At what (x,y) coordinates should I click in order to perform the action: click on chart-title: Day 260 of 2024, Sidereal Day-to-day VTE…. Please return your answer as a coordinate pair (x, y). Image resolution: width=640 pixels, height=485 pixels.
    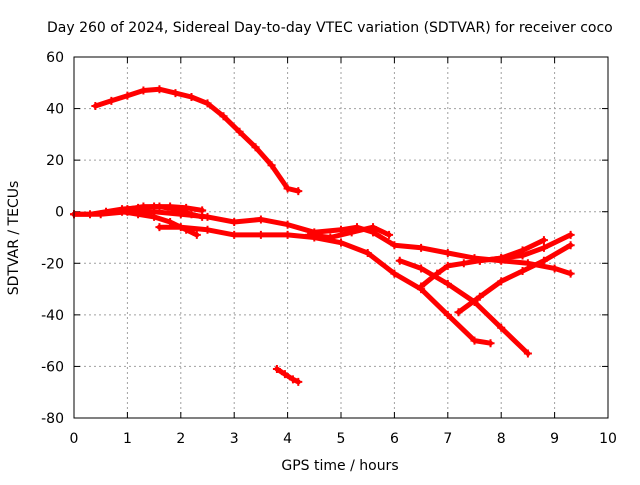
    Looking at the image, I should click on (330, 28).